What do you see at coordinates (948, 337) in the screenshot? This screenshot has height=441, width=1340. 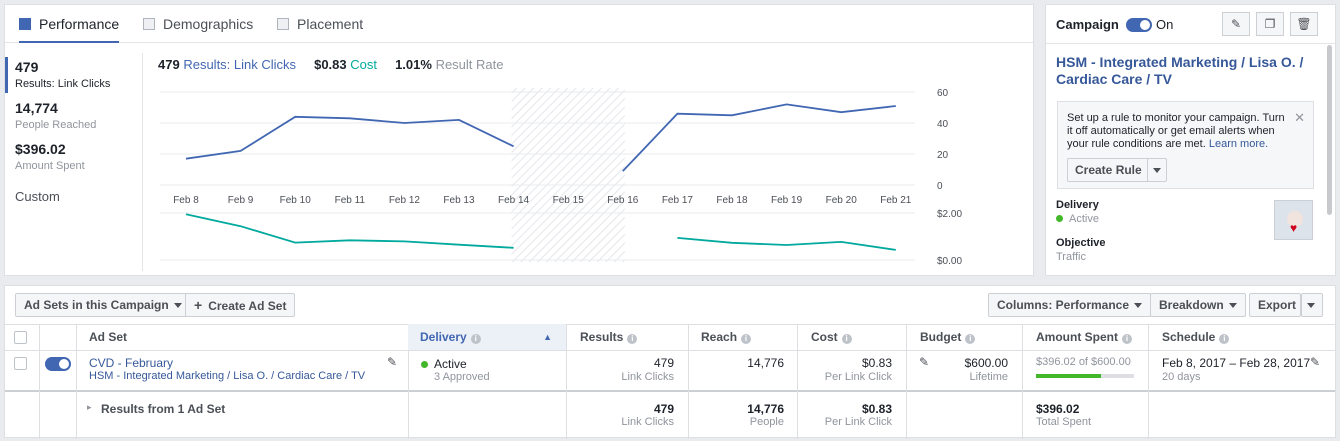 I see `header-budget: Budget i` at bounding box center [948, 337].